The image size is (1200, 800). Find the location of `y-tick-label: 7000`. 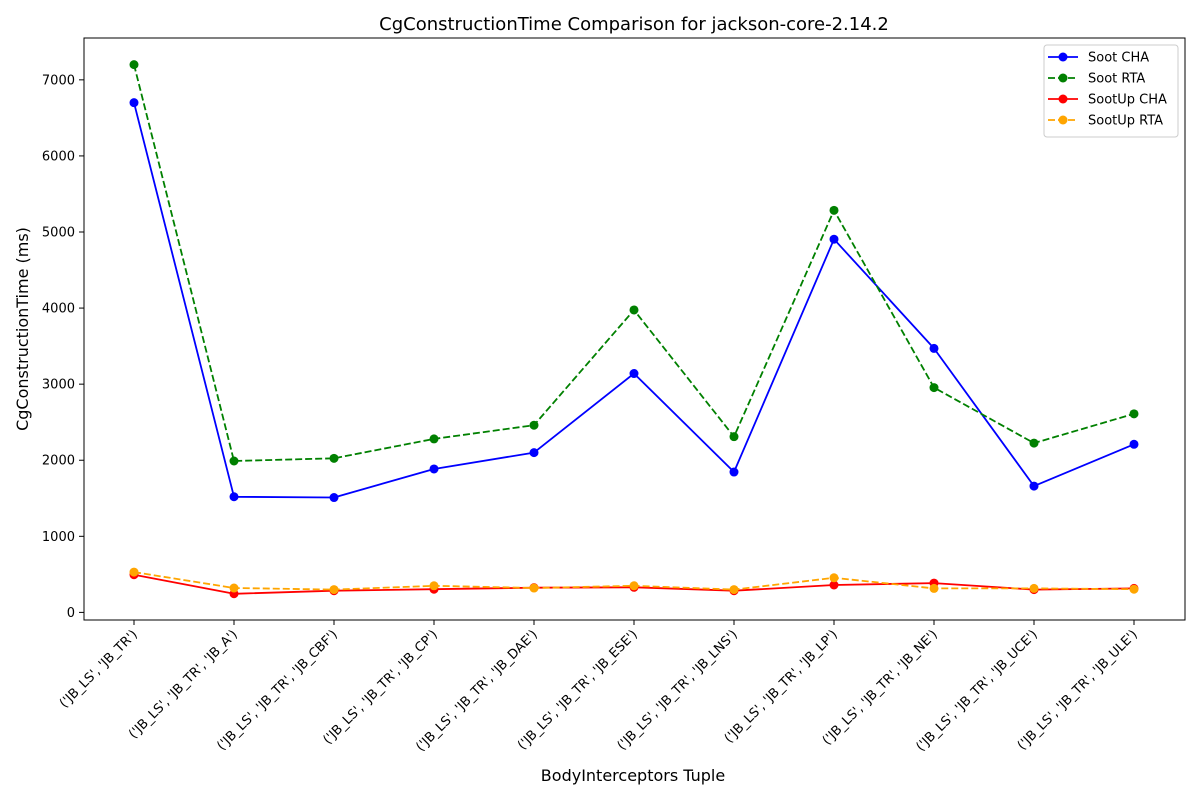

y-tick-label: 7000 is located at coordinates (58, 80).